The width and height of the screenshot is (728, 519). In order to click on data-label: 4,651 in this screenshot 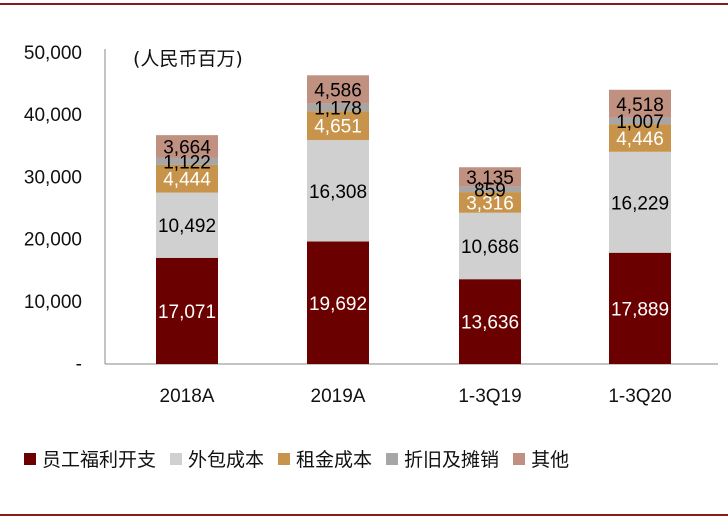, I will do `click(338, 127)`.